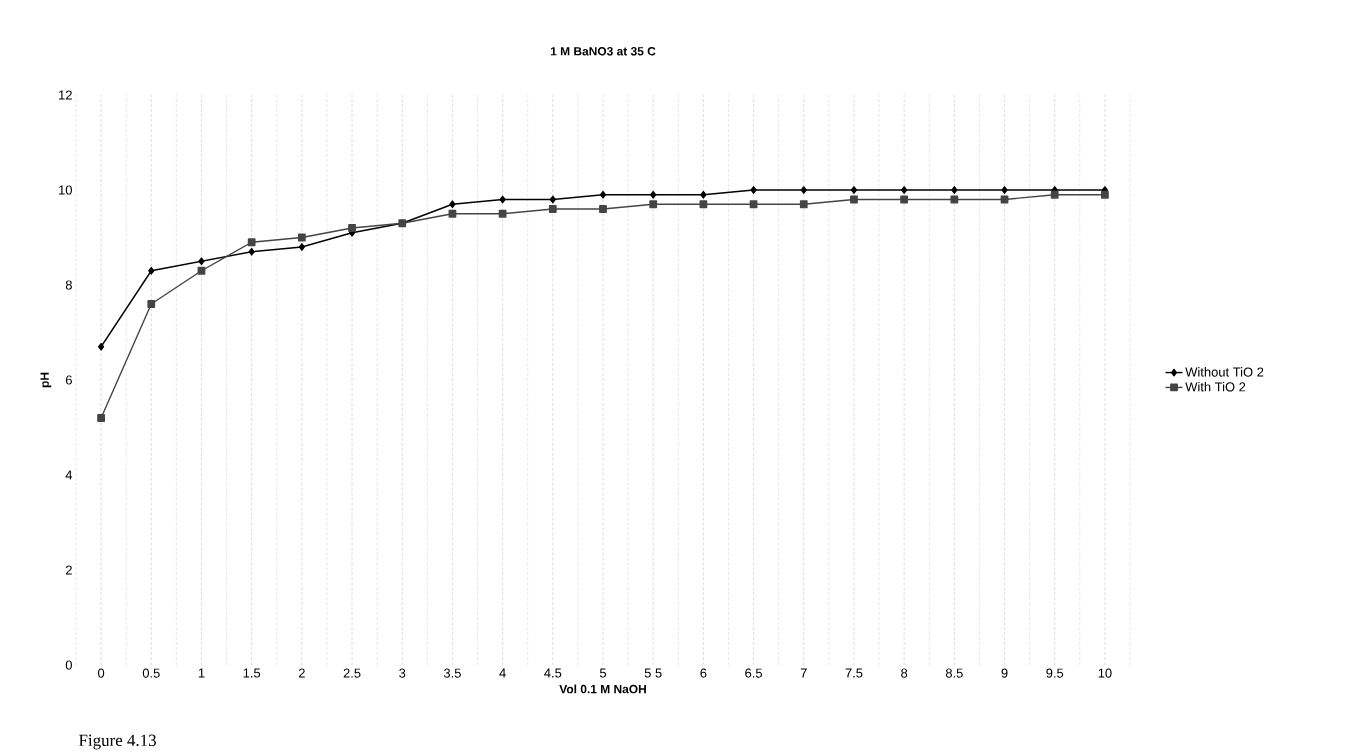 The width and height of the screenshot is (1360, 755). What do you see at coordinates (101, 673) in the screenshot?
I see `x-tick-label: 0` at bounding box center [101, 673].